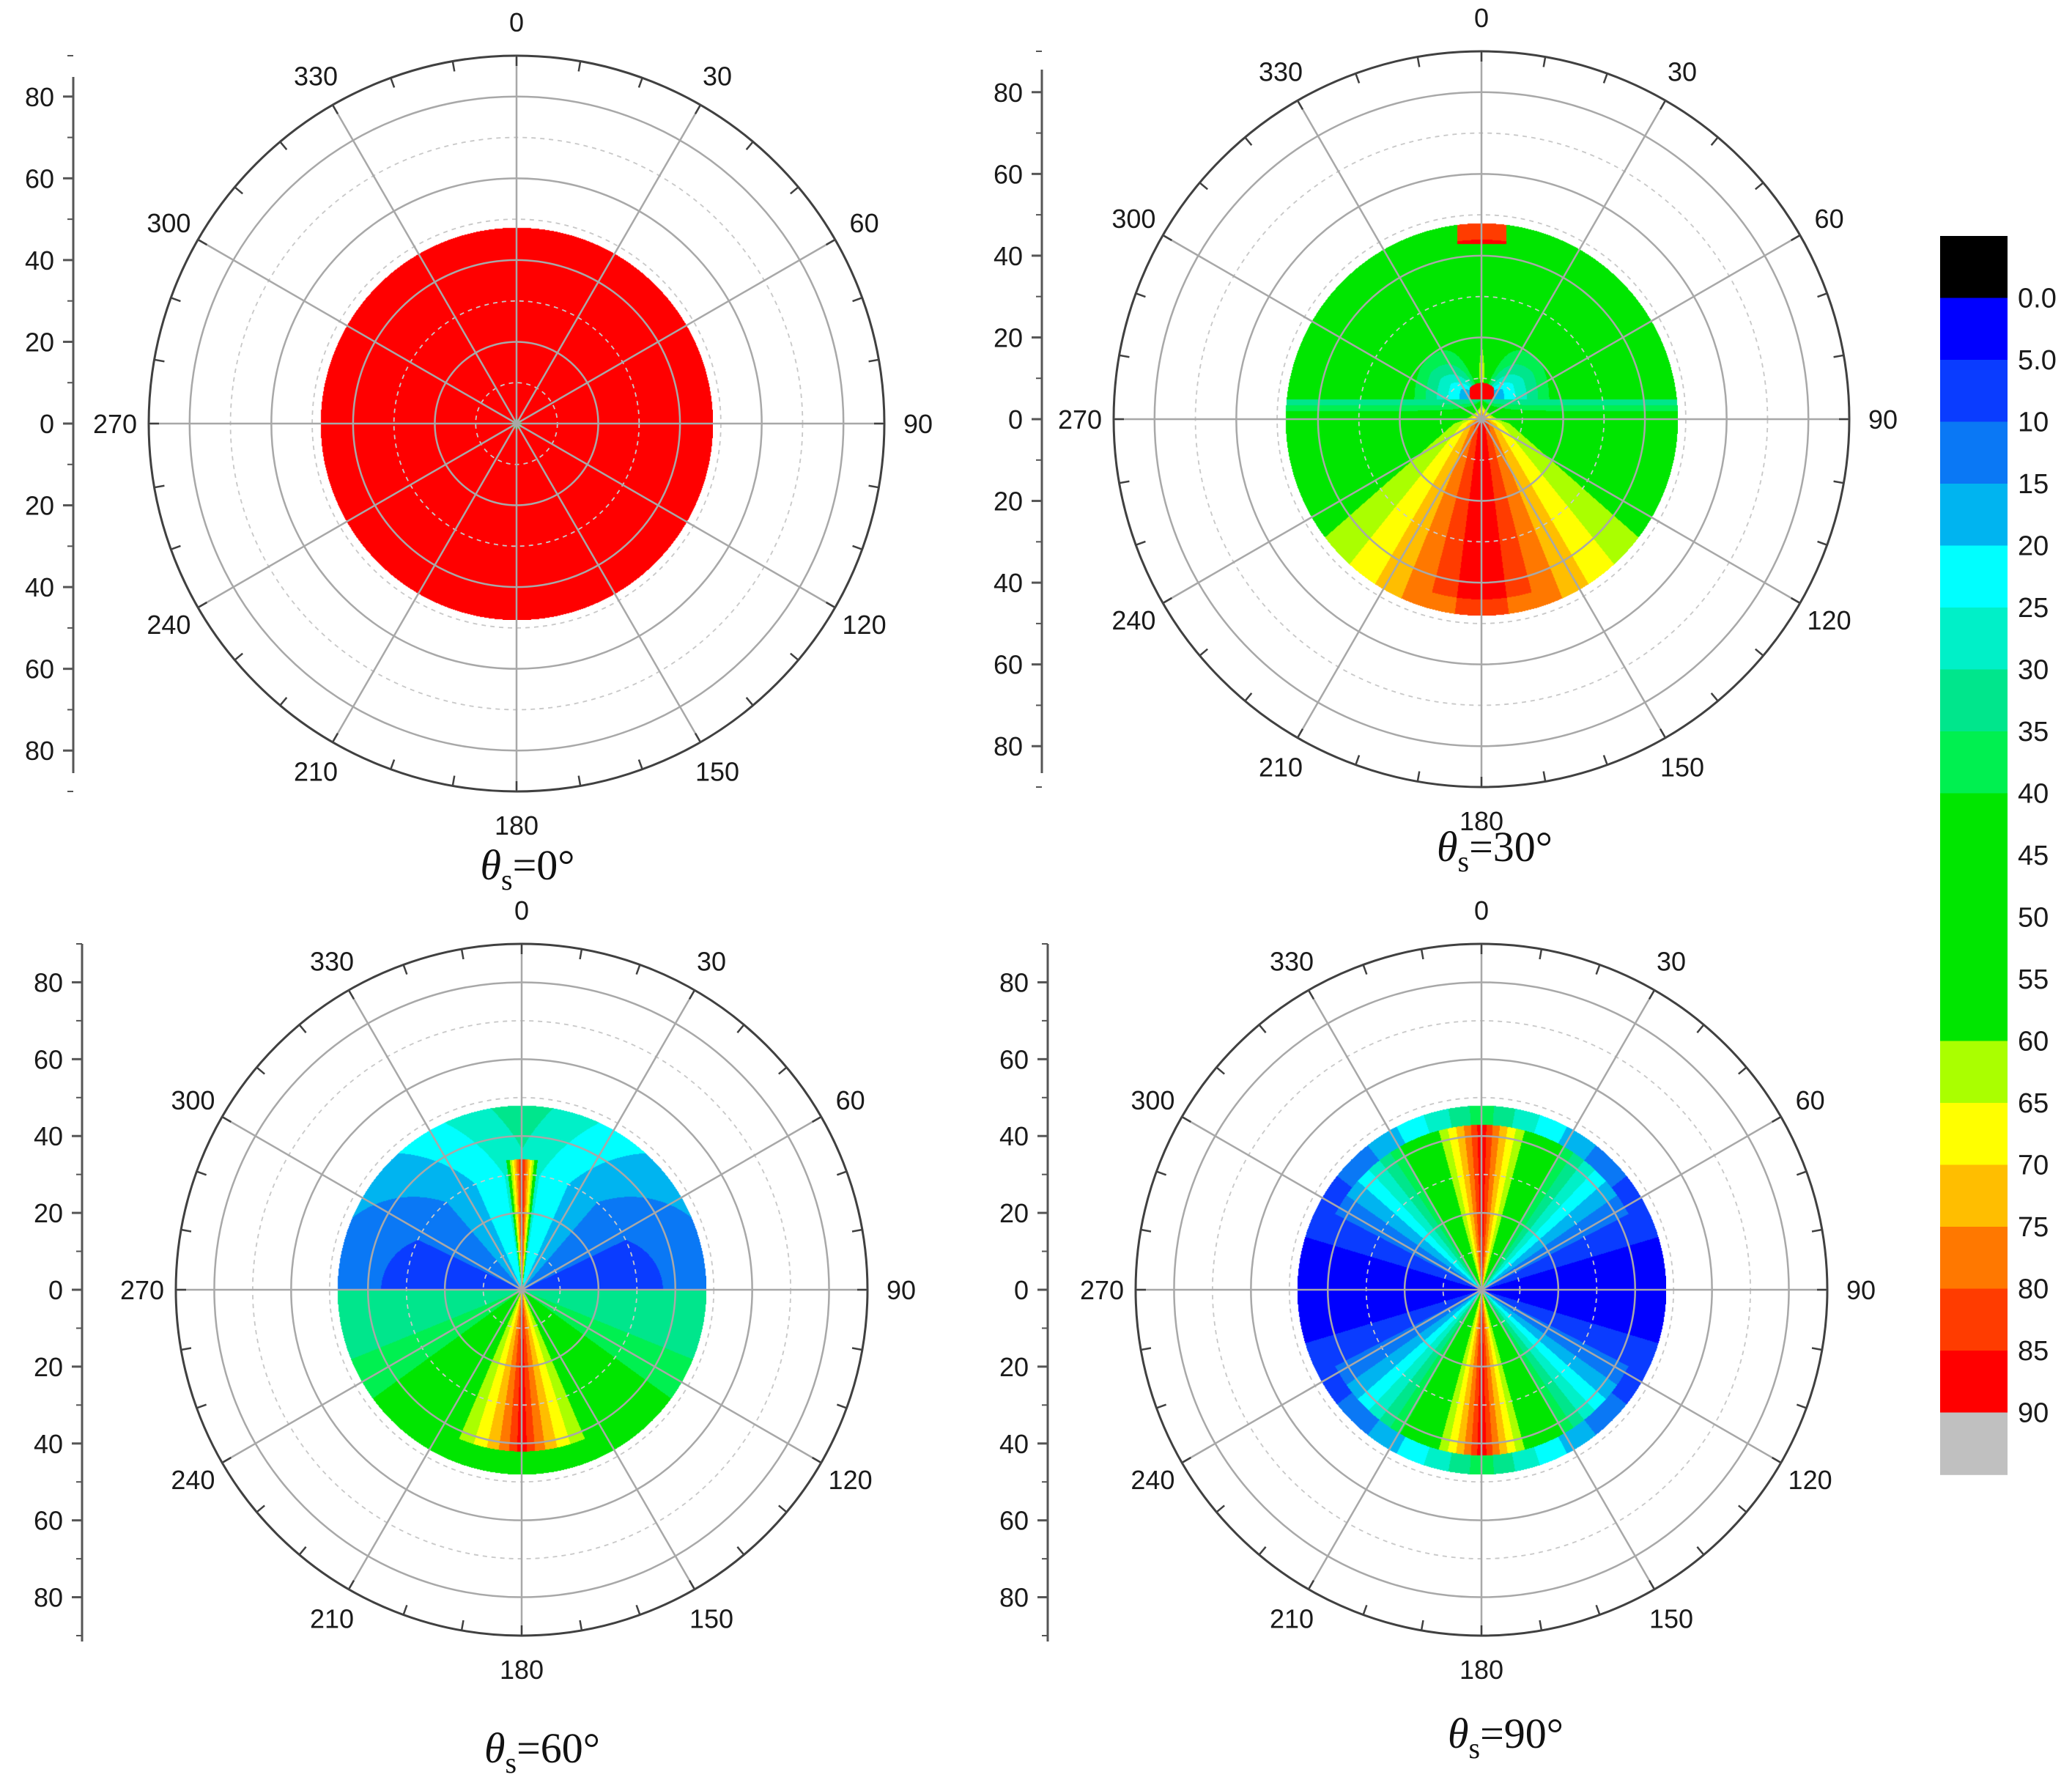  Describe the element at coordinates (1133, 219) in the screenshot. I see `azimuth-label: 300` at that location.